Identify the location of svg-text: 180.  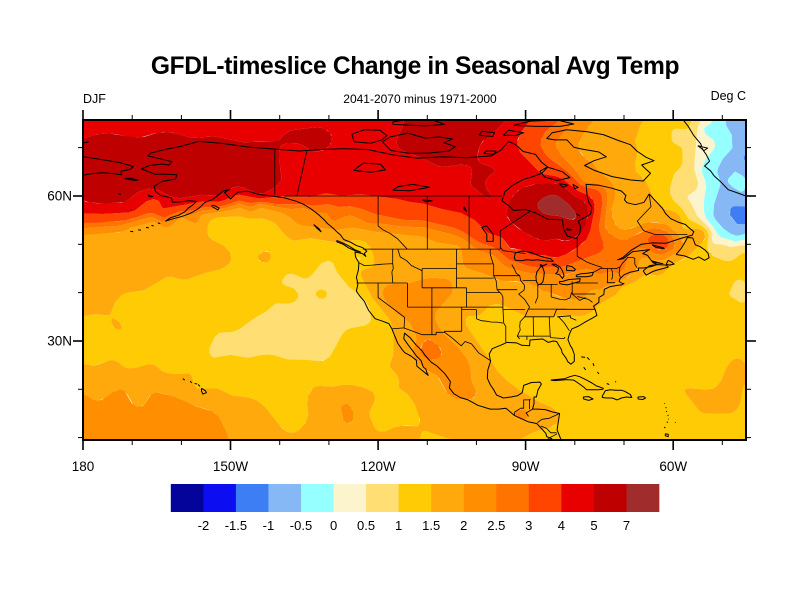
(83, 466).